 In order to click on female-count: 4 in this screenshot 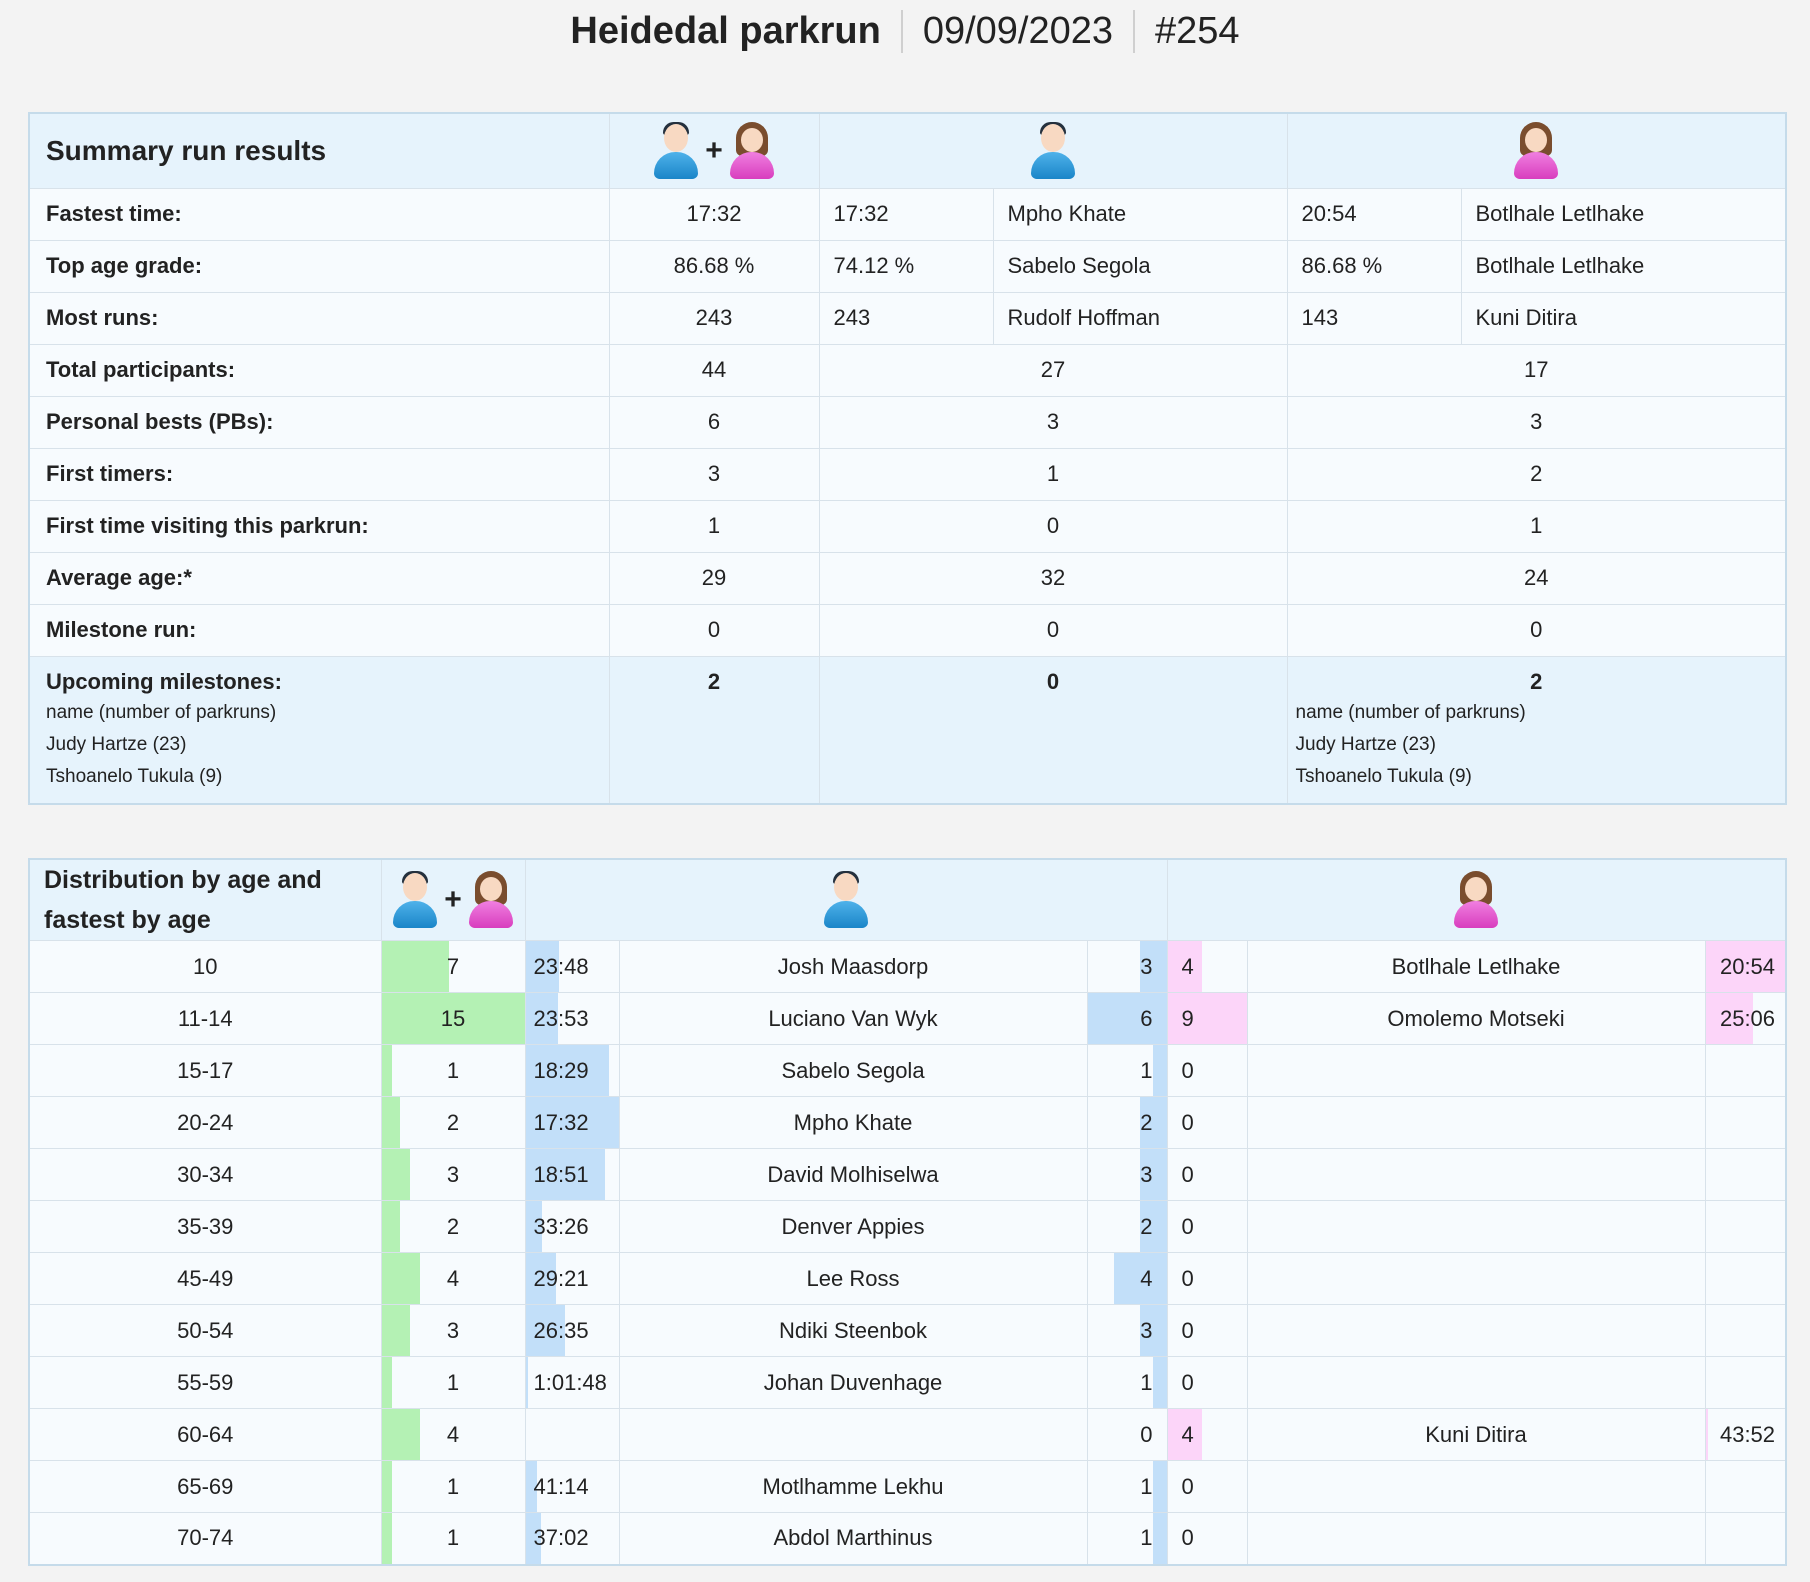, I will do `click(1187, 1434)`.